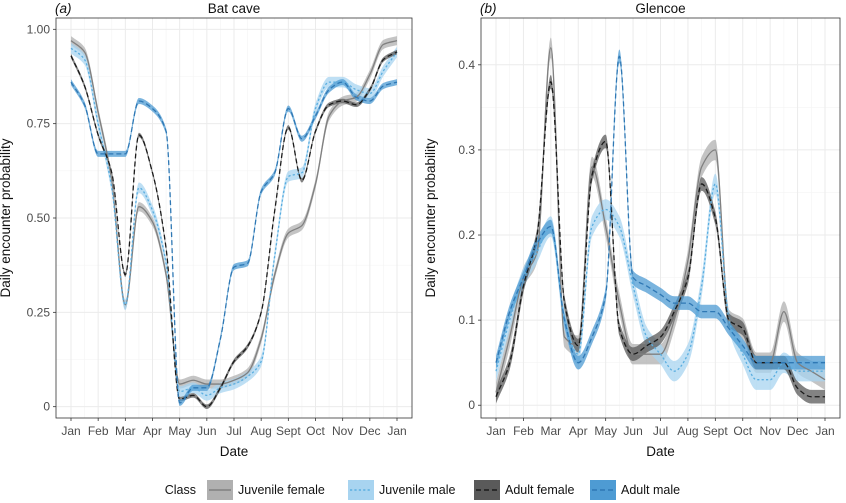 Image resolution: width=846 pixels, height=503 pixels. Describe the element at coordinates (466, 235) in the screenshot. I see `y-tick-label: 0.2` at that location.